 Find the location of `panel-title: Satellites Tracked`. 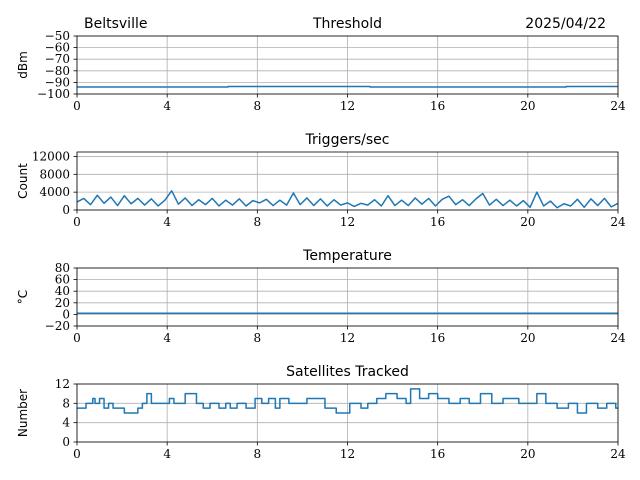

panel-title: Satellites Tracked is located at coordinates (347, 372).